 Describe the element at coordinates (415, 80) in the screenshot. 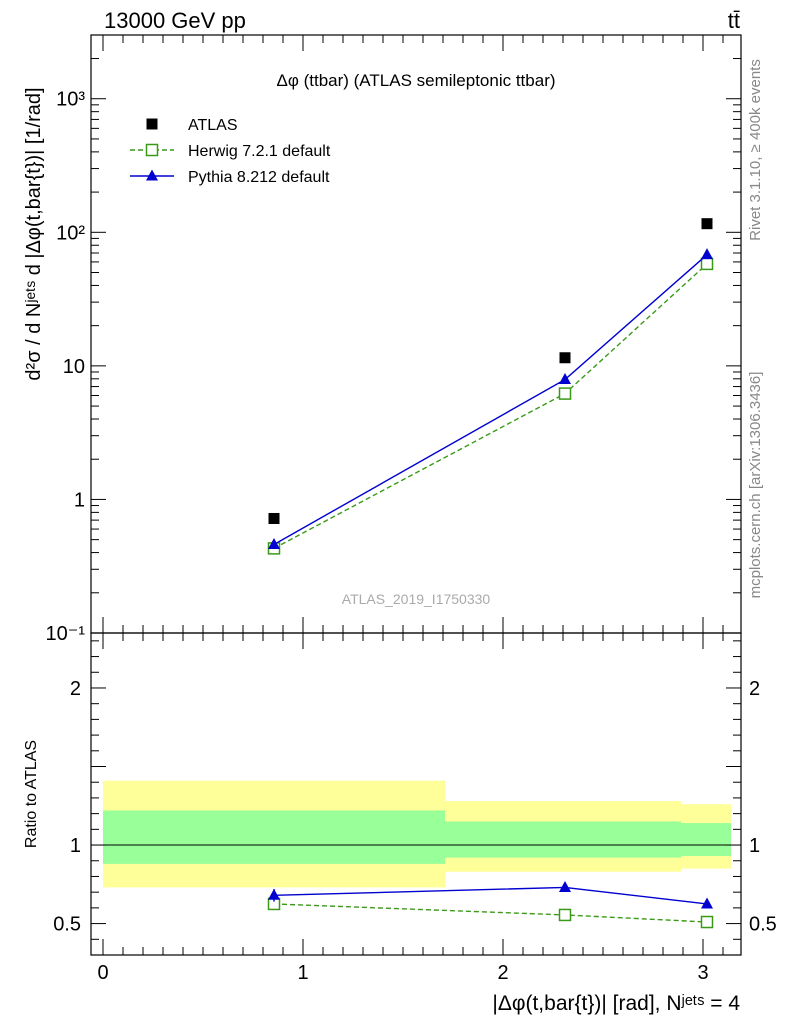

I see `main-title: Δφ (ttbar) (ATLAS semileptonic ttbar)` at that location.